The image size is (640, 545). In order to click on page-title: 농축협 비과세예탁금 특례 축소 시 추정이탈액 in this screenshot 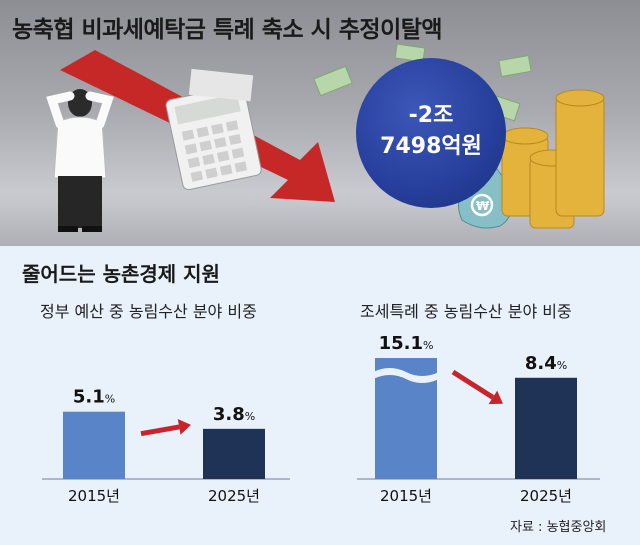, I will do `click(227, 30)`.